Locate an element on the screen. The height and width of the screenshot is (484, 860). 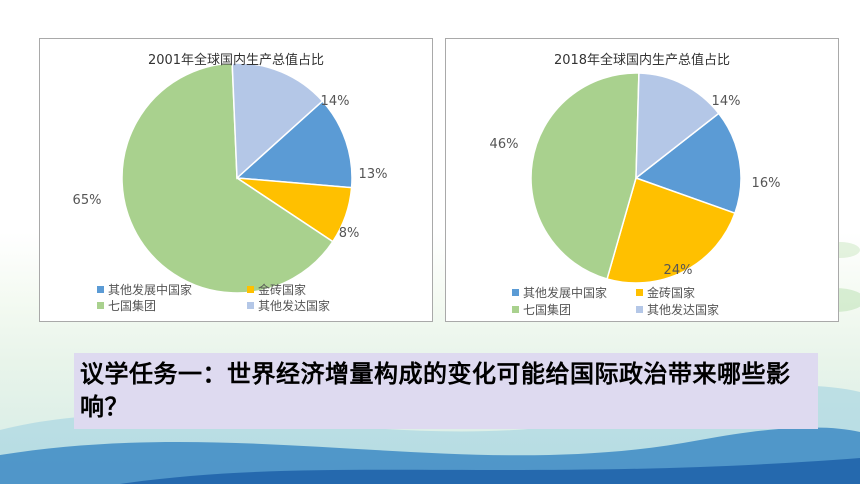
discussion-question: 议学任务一：世界经济增量构成的变化可能给国际政治带来哪些影响？ is located at coordinates (435, 390).